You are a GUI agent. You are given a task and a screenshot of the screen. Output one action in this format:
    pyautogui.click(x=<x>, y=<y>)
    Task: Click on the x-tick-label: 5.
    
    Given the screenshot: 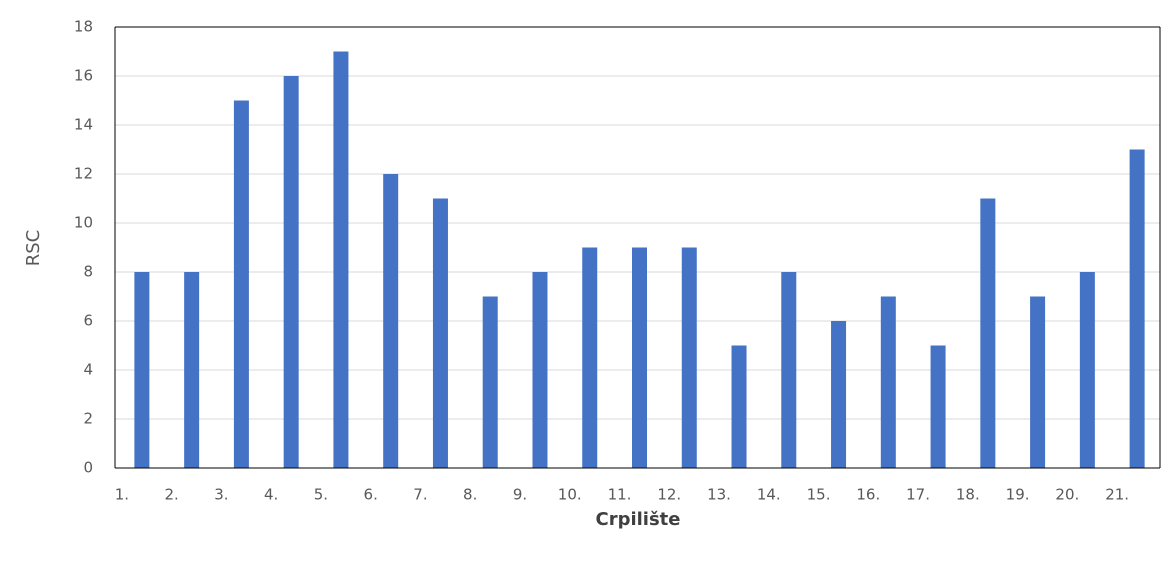 What is the action you would take?
    pyautogui.click(x=321, y=495)
    